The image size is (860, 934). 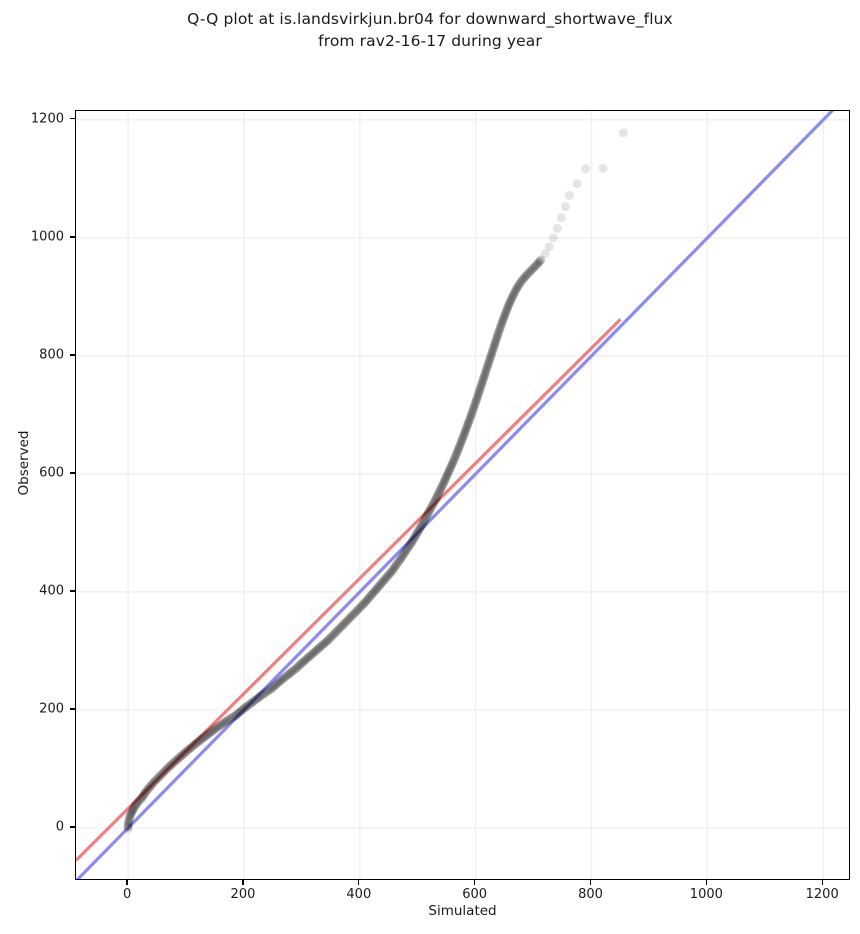 What do you see at coordinates (243, 894) in the screenshot?
I see `x-tick-label: 200` at bounding box center [243, 894].